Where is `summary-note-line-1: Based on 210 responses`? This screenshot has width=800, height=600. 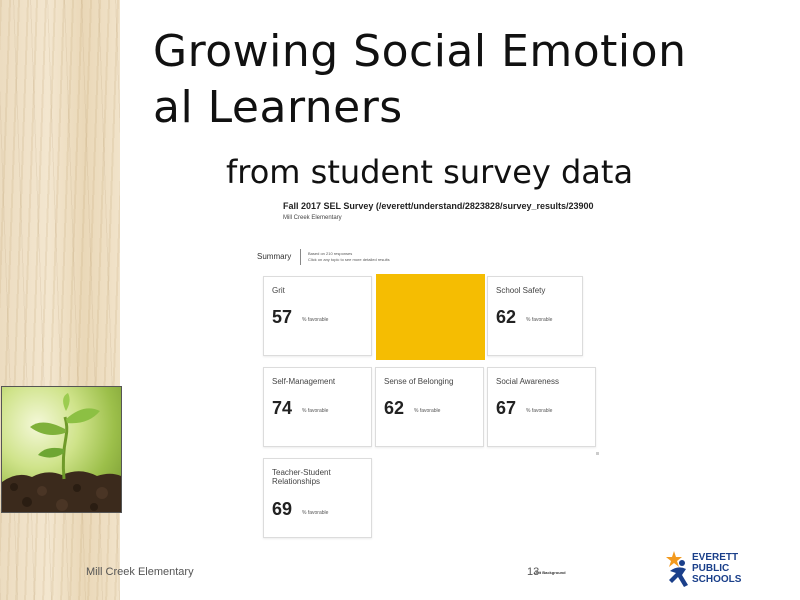
summary-note-line-1: Based on 210 responses is located at coordinates (330, 253).